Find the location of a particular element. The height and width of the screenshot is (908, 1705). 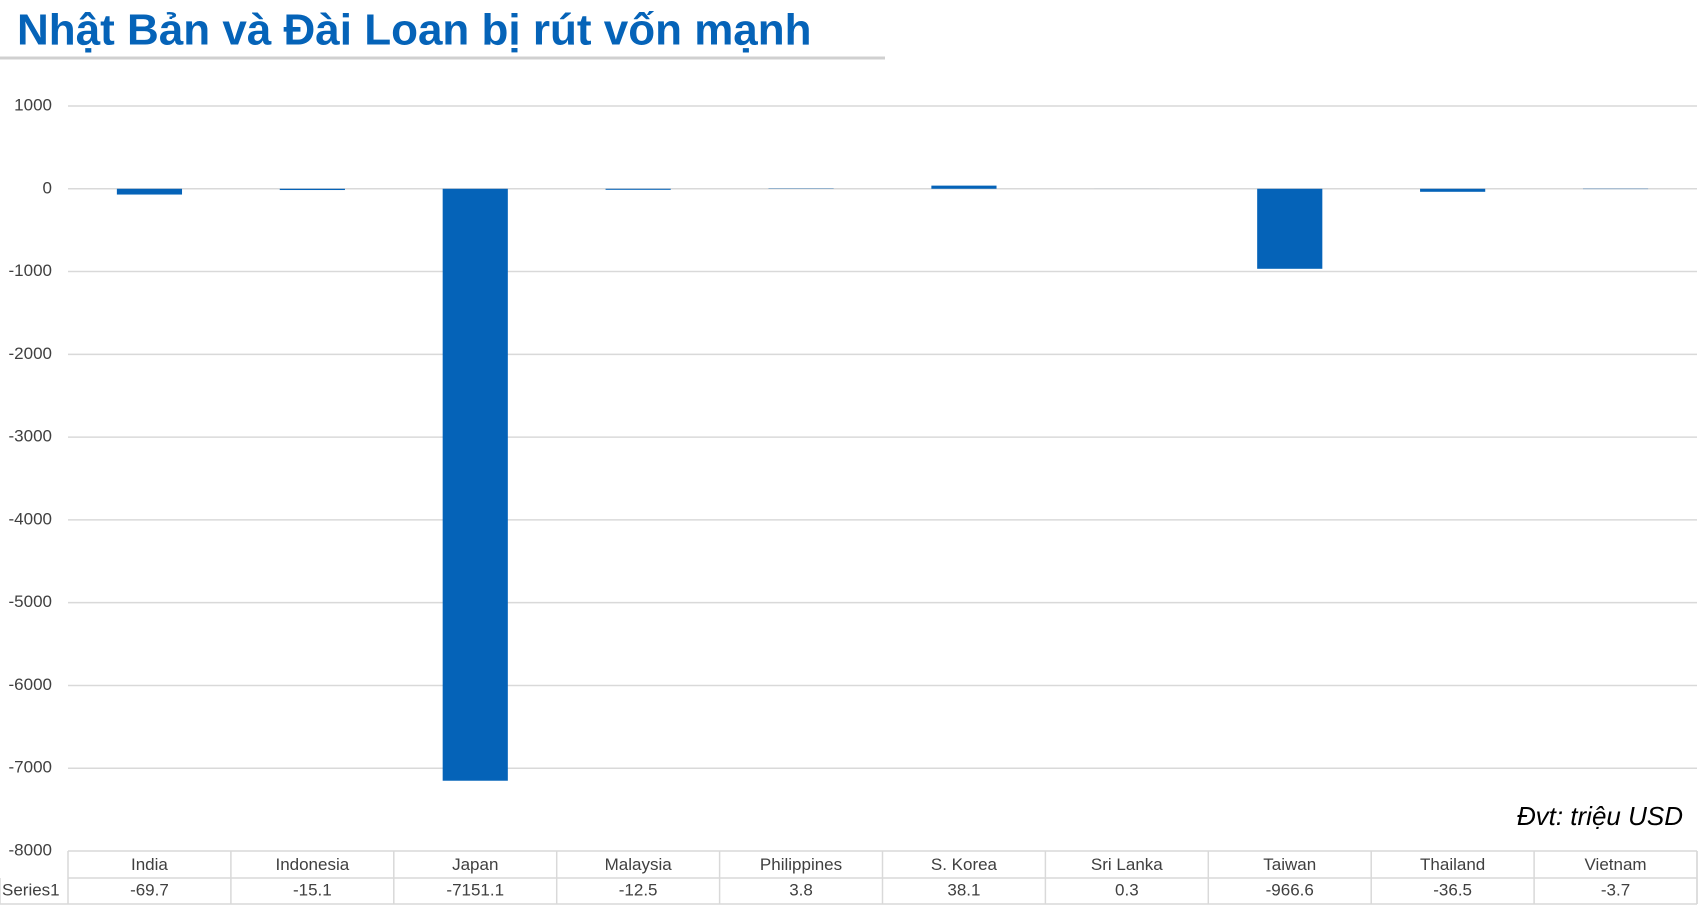

table-value: -966.6 is located at coordinates (1290, 889).